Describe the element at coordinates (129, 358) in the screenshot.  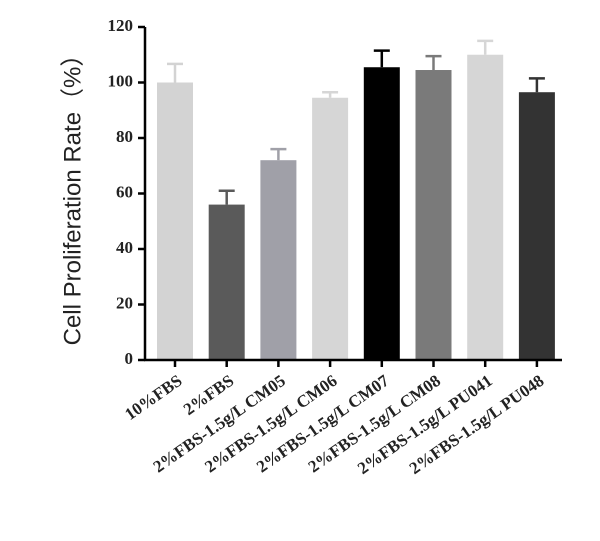
I see `y-tick-label: 0` at that location.